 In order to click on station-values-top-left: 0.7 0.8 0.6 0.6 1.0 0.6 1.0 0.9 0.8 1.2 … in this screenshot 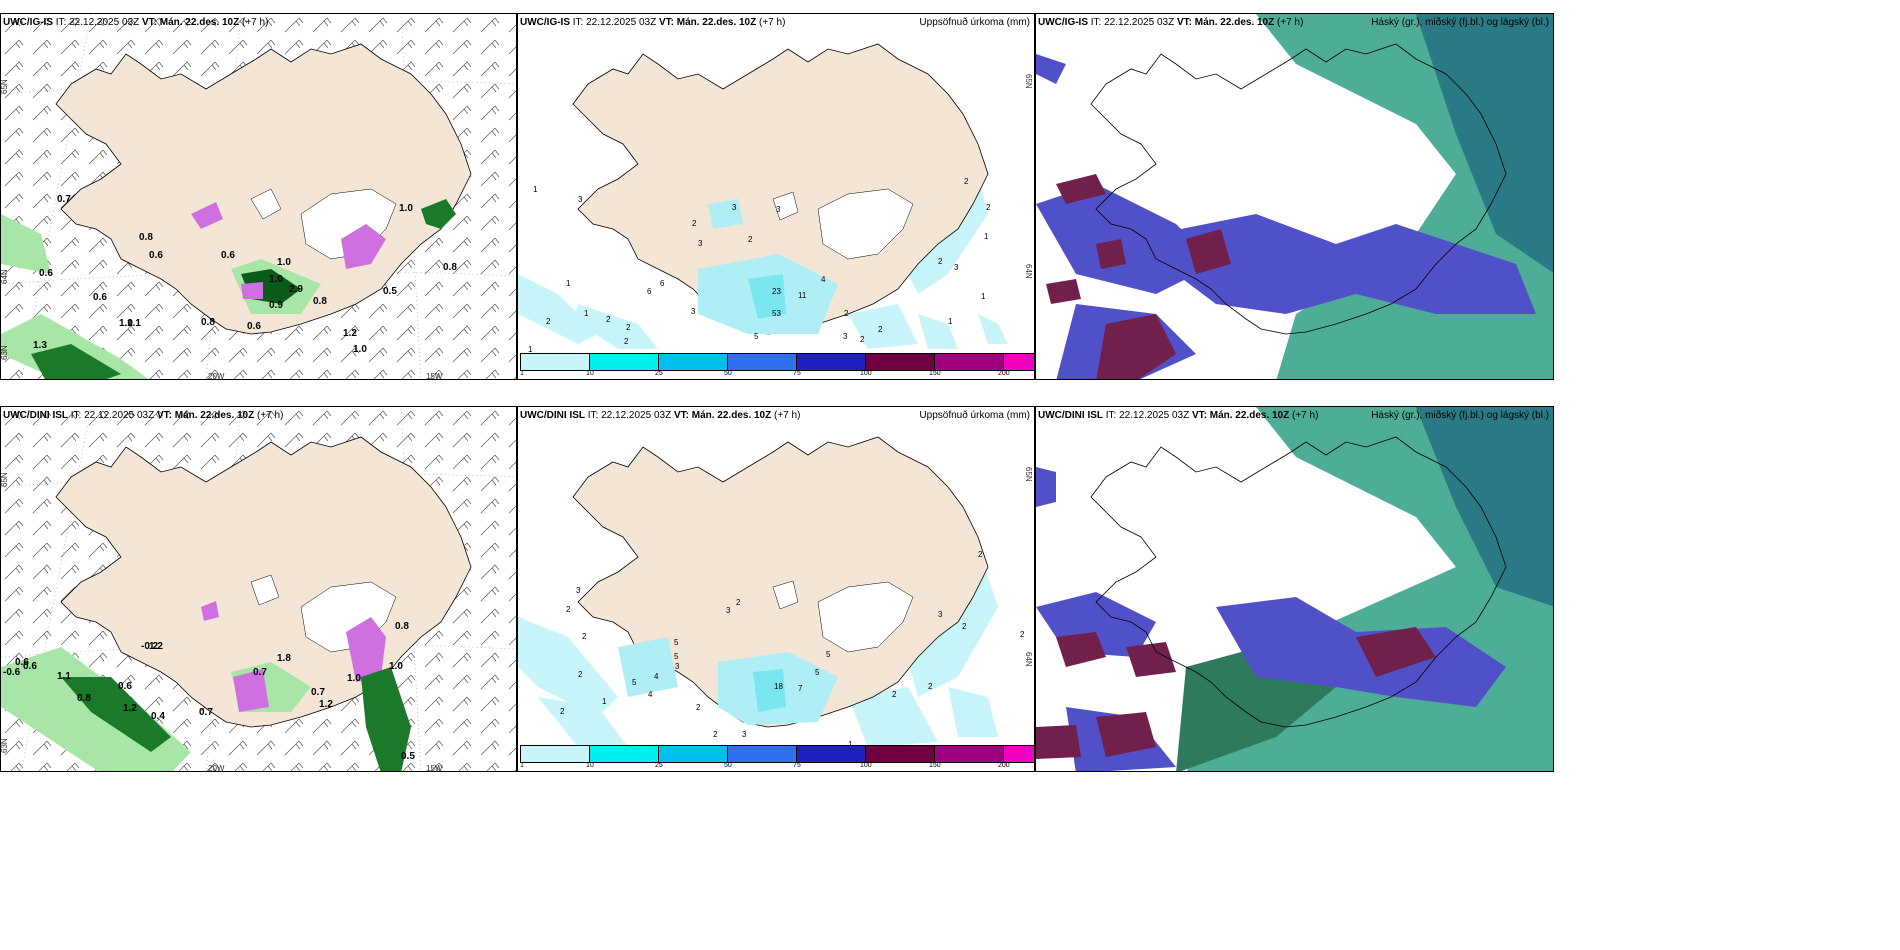, I will do `click(245, 274)`.